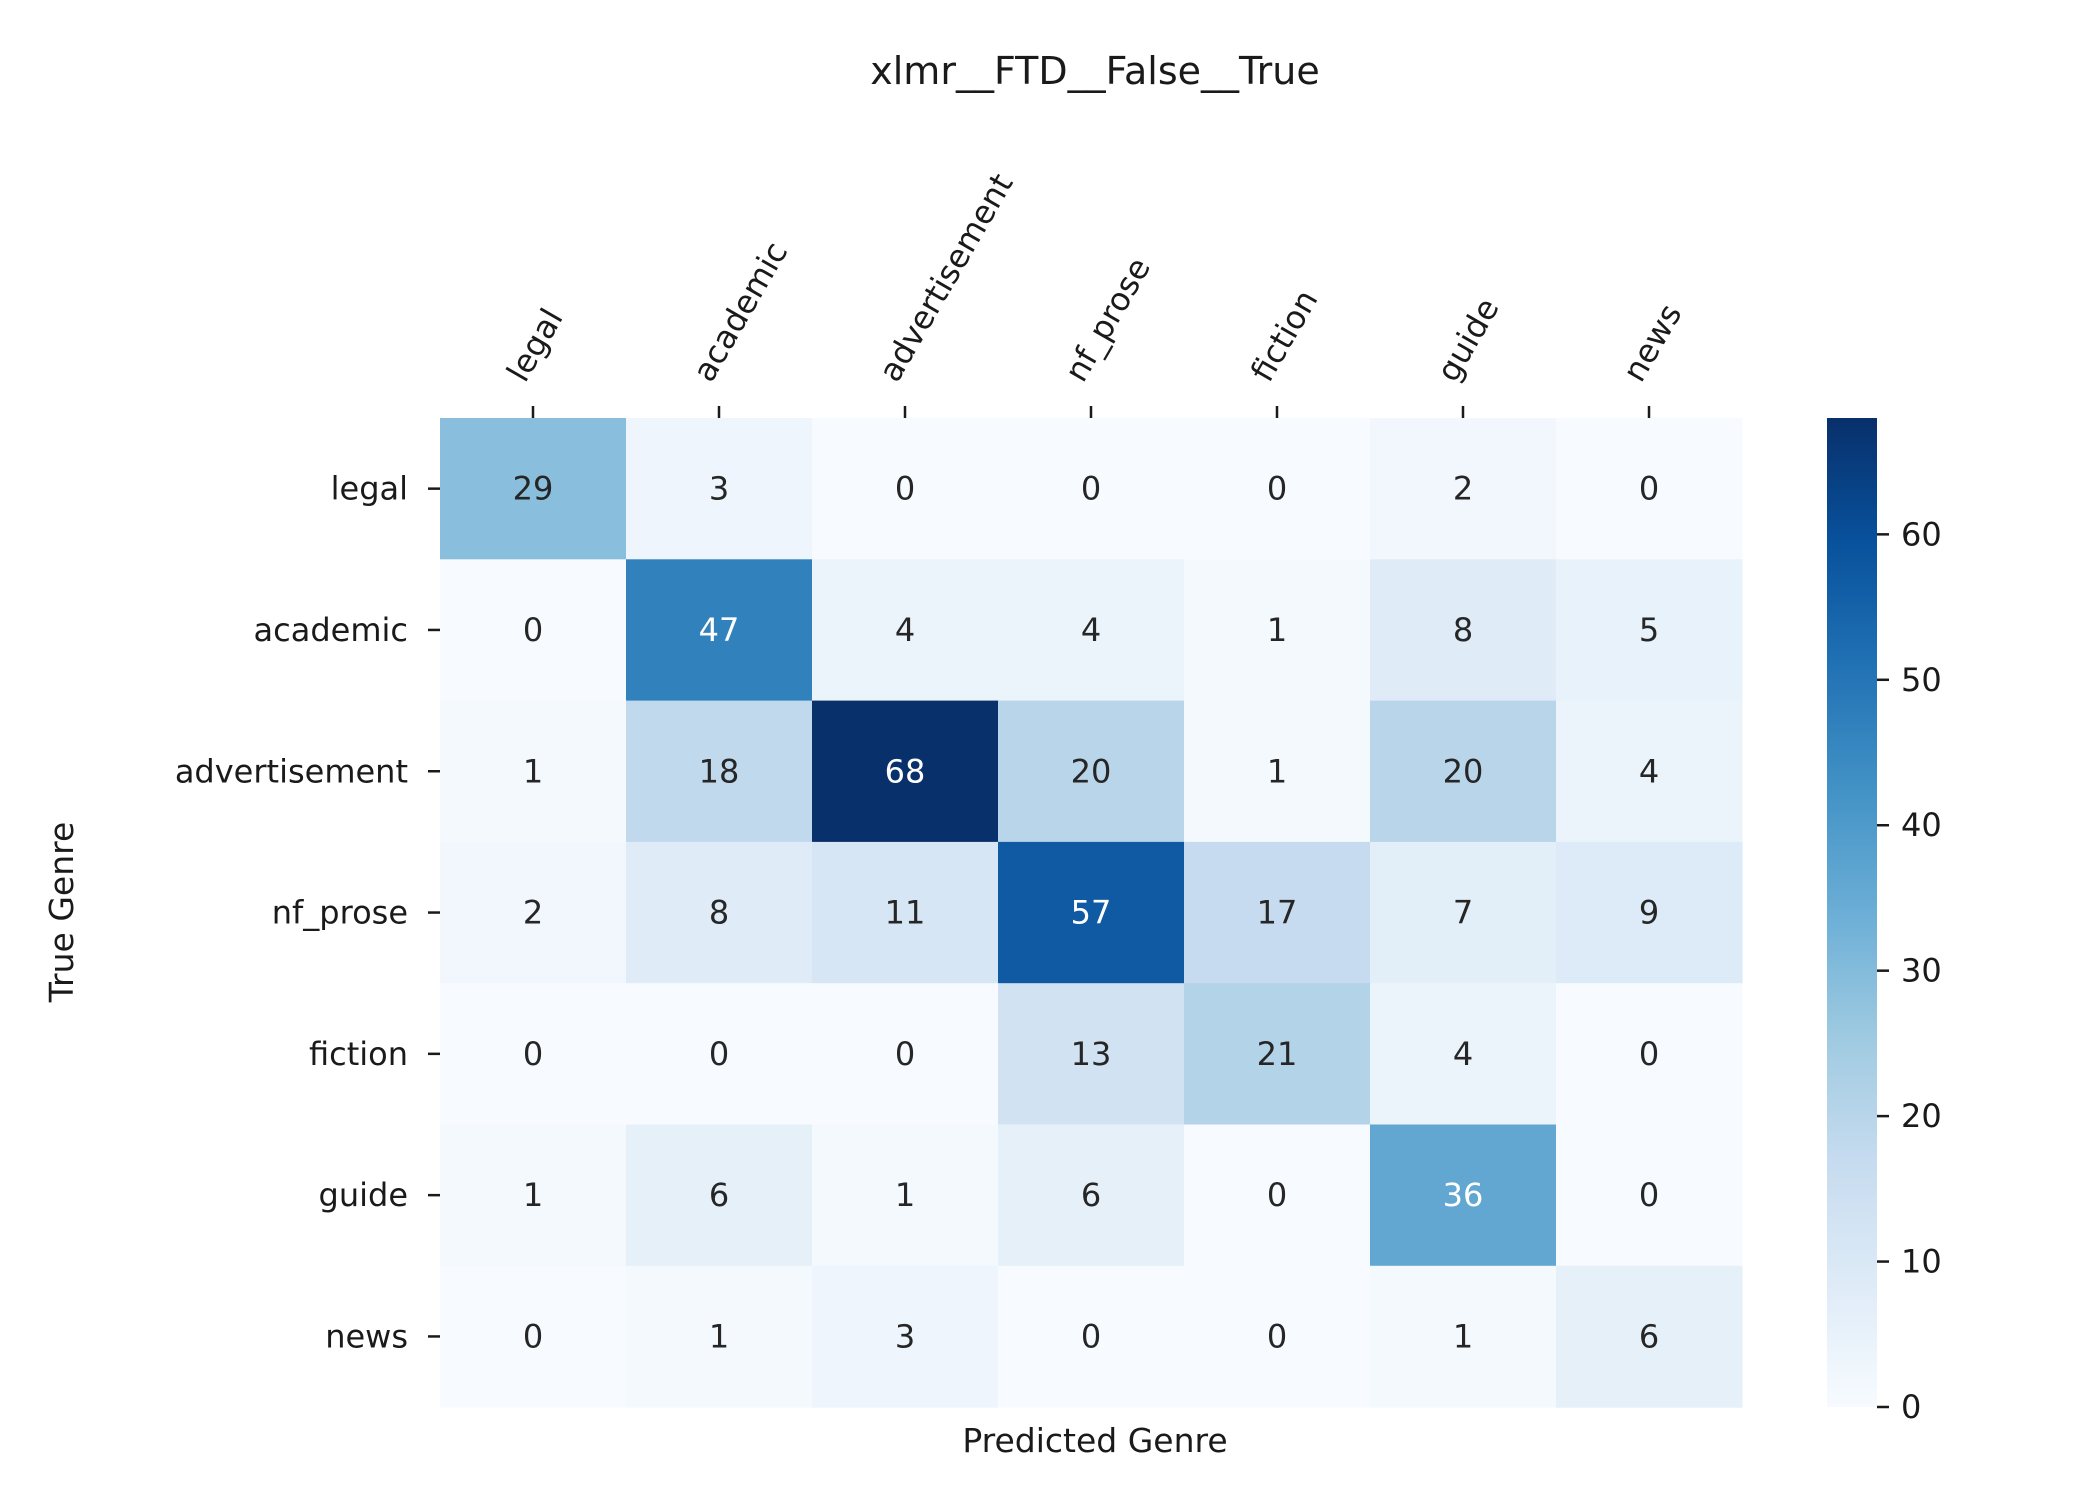 The image size is (2100, 1500). I want to click on y-tick-label: fiction, so click(358, 1054).